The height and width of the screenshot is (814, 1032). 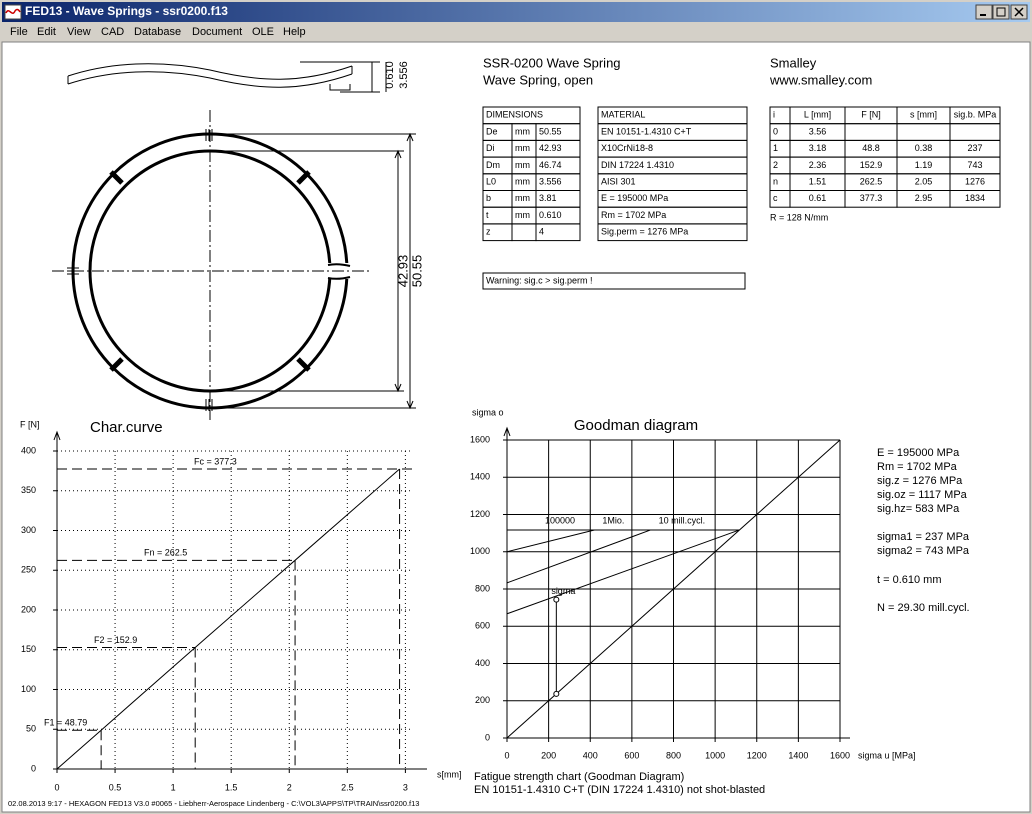 What do you see at coordinates (404, 75) in the screenshot?
I see `free-height-label: 3.556` at bounding box center [404, 75].